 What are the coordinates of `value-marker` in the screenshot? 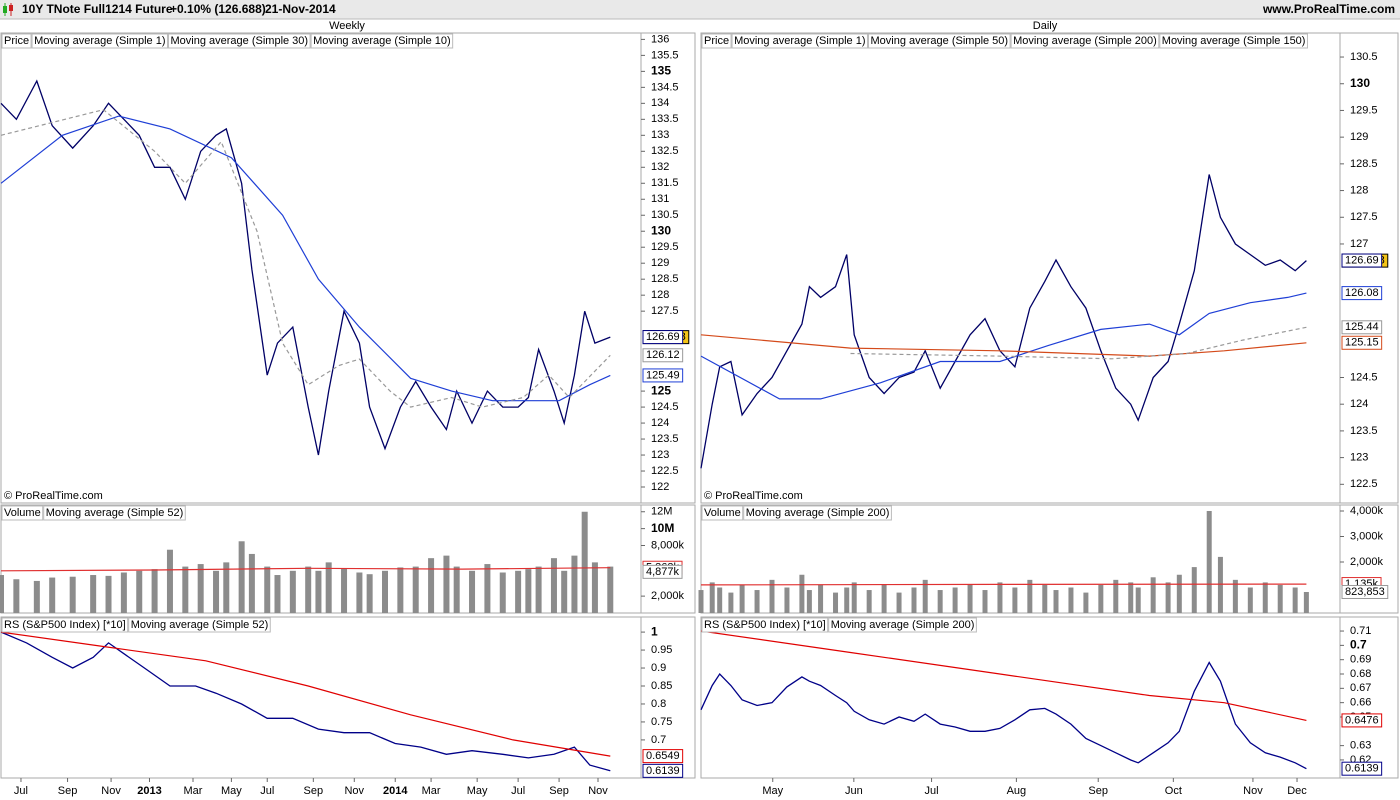 It's located at (663, 770).